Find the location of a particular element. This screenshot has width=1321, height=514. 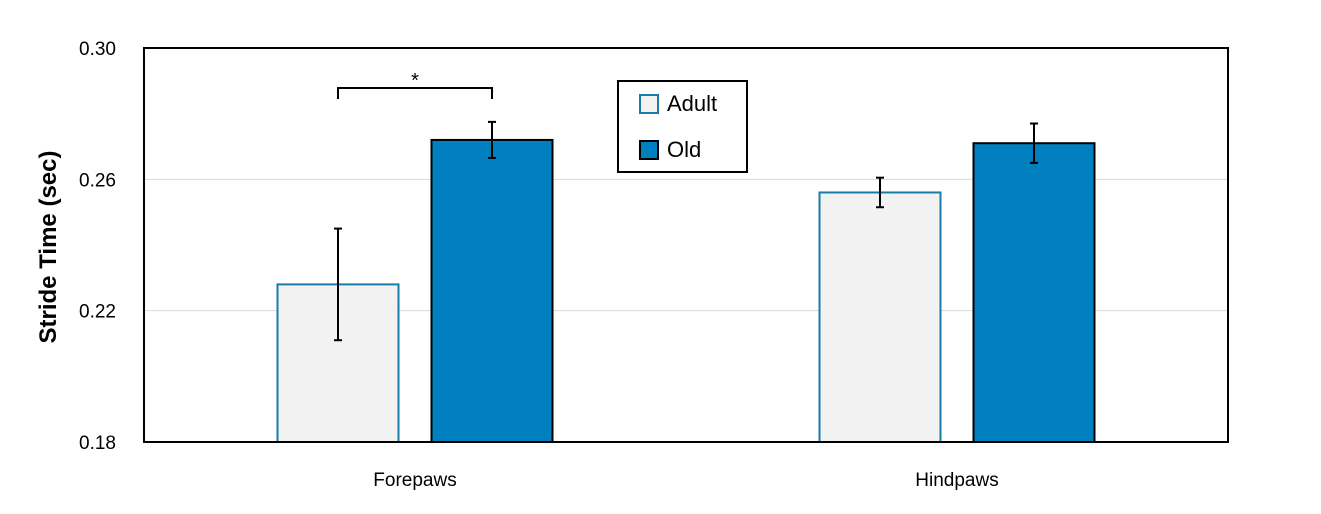

legend-label-old: Old is located at coordinates (684, 149).